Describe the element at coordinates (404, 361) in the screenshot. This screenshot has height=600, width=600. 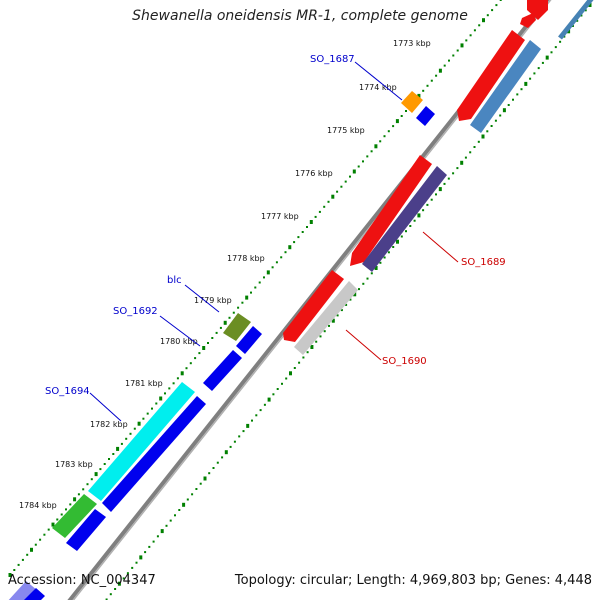
I see `gene-label-so1690: SO_1690` at that location.